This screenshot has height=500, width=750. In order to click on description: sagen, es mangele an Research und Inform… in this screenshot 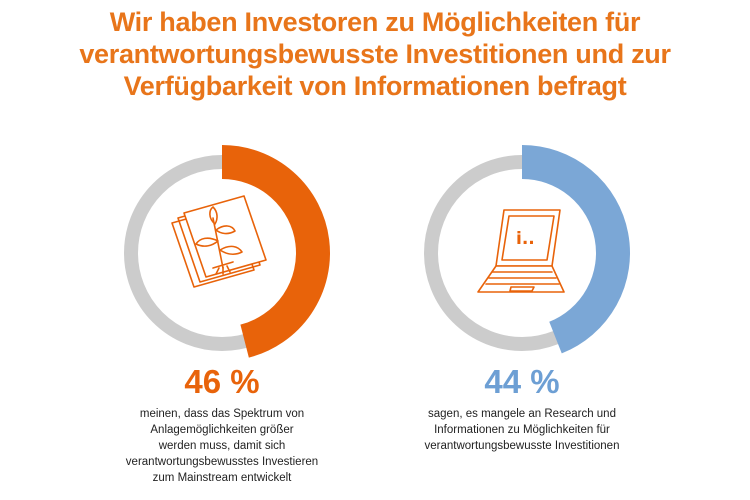, I will do `click(522, 430)`.